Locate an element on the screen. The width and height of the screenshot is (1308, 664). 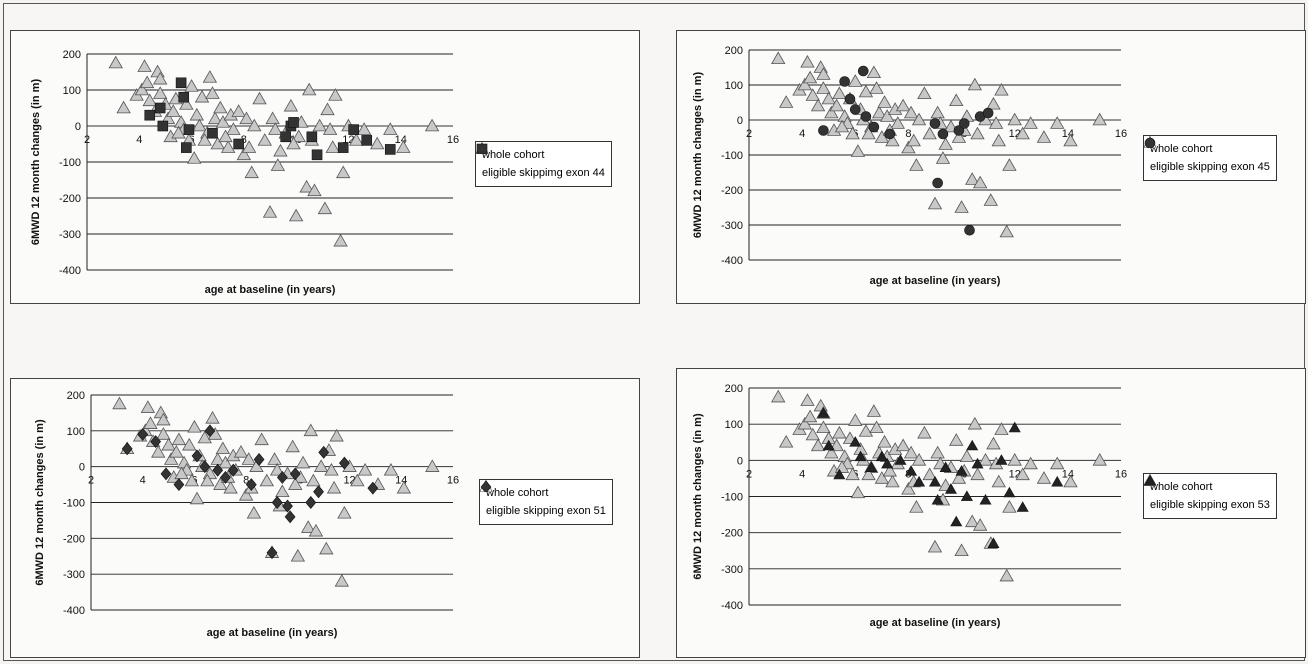
y-tick-label: -100 is located at coordinates (732, 498).